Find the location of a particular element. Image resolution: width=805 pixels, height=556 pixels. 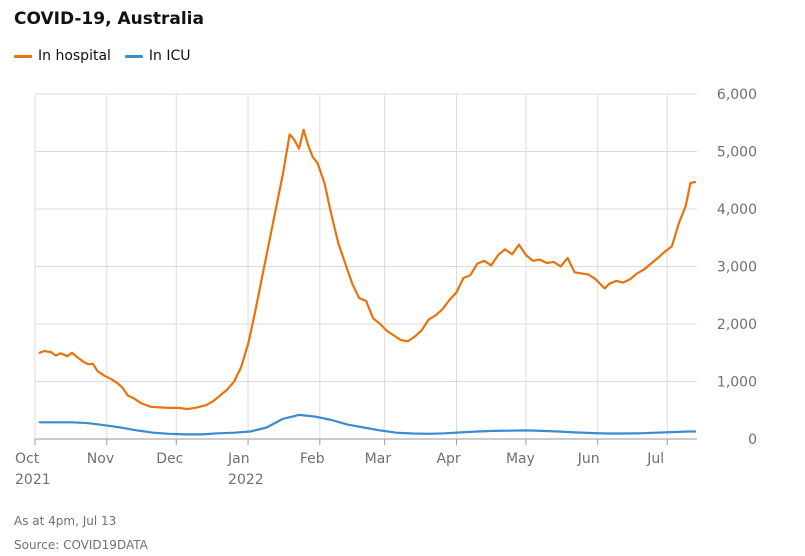

x-tick-label: Mar is located at coordinates (378, 459).